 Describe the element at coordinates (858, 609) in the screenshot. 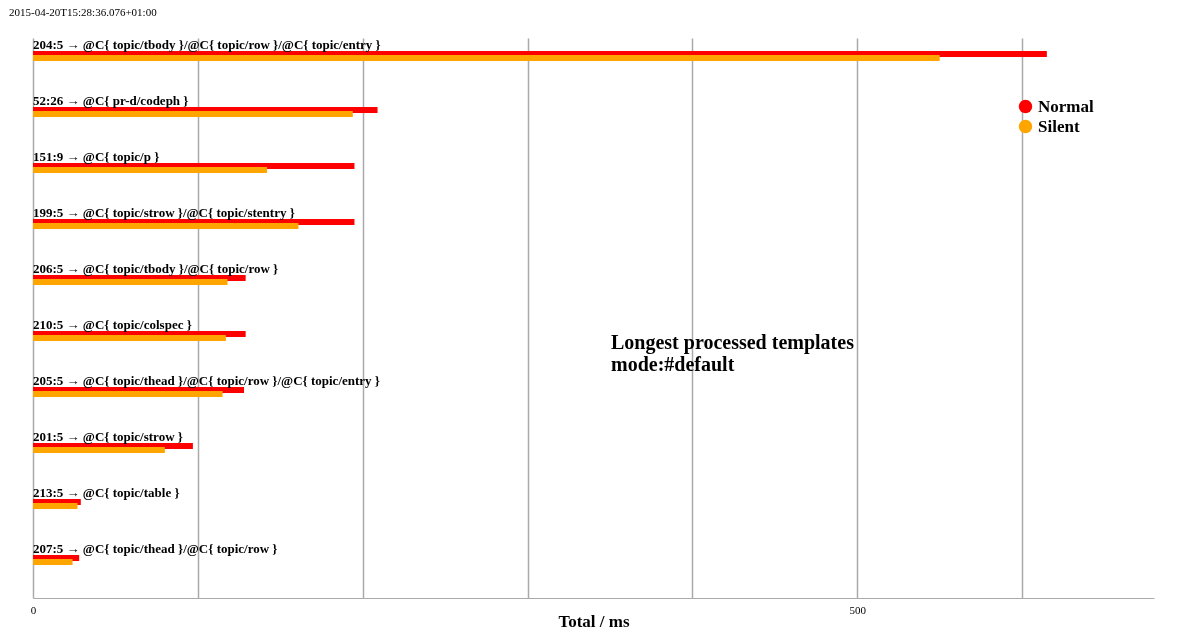

I see `x-tick-label: 500` at that location.